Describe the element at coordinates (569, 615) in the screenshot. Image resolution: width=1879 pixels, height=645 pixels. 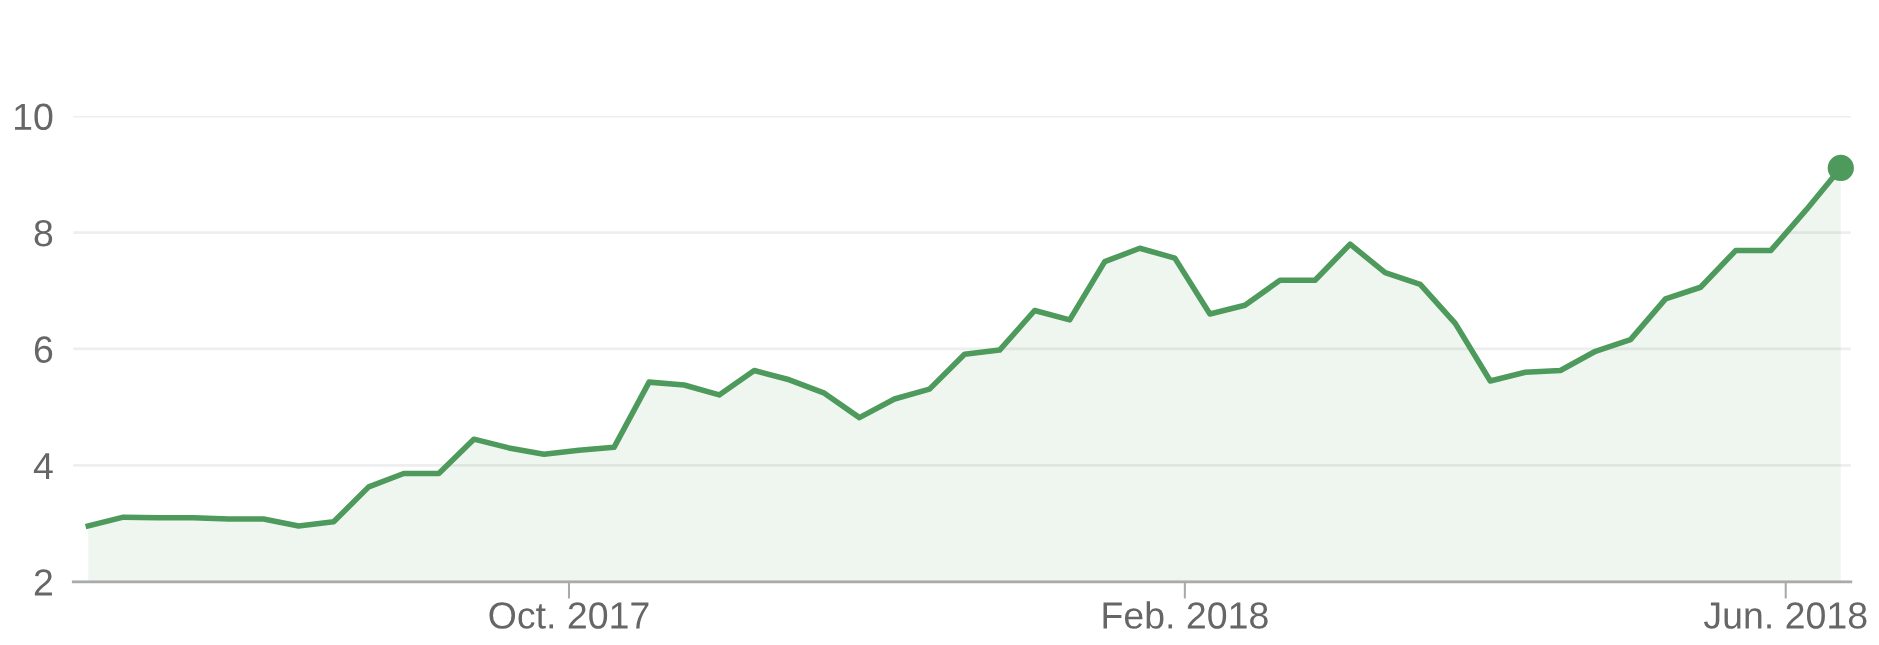
I see `x-tick-label: Oct. 2017` at that location.